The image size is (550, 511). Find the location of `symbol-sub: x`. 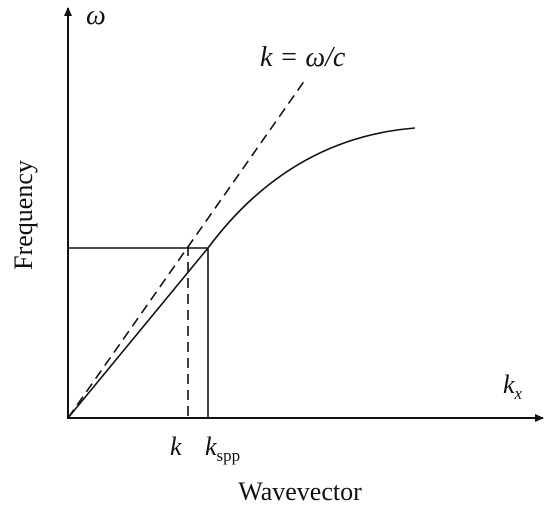

symbol-sub: x is located at coordinates (518, 393).